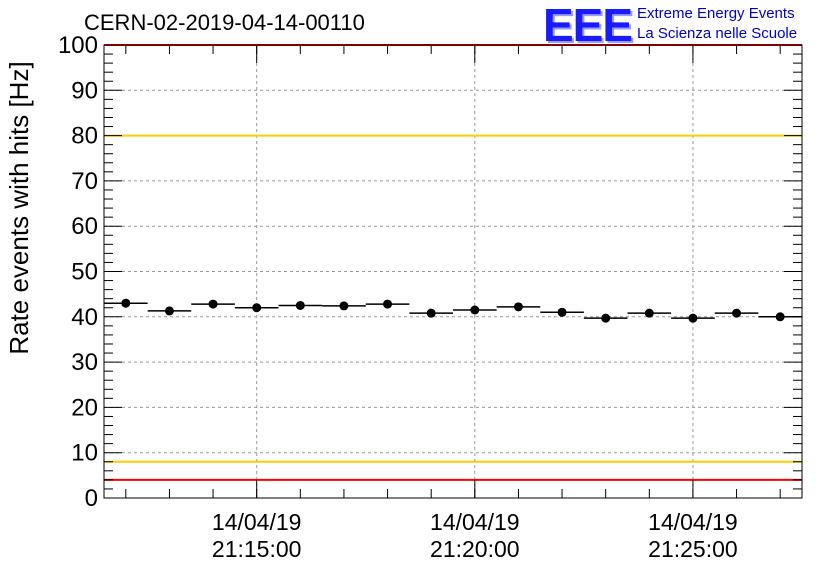  Describe the element at coordinates (84, 90) in the screenshot. I see `y-tick-label: 90` at that location.